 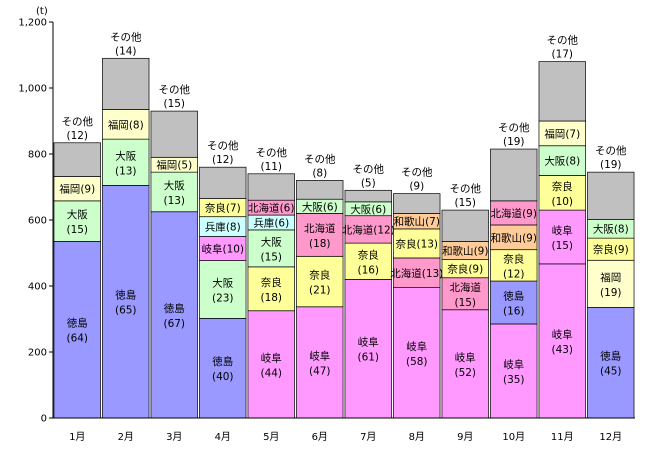 What do you see at coordinates (37, 287) in the screenshot?
I see `y-tick-label: 400` at bounding box center [37, 287].